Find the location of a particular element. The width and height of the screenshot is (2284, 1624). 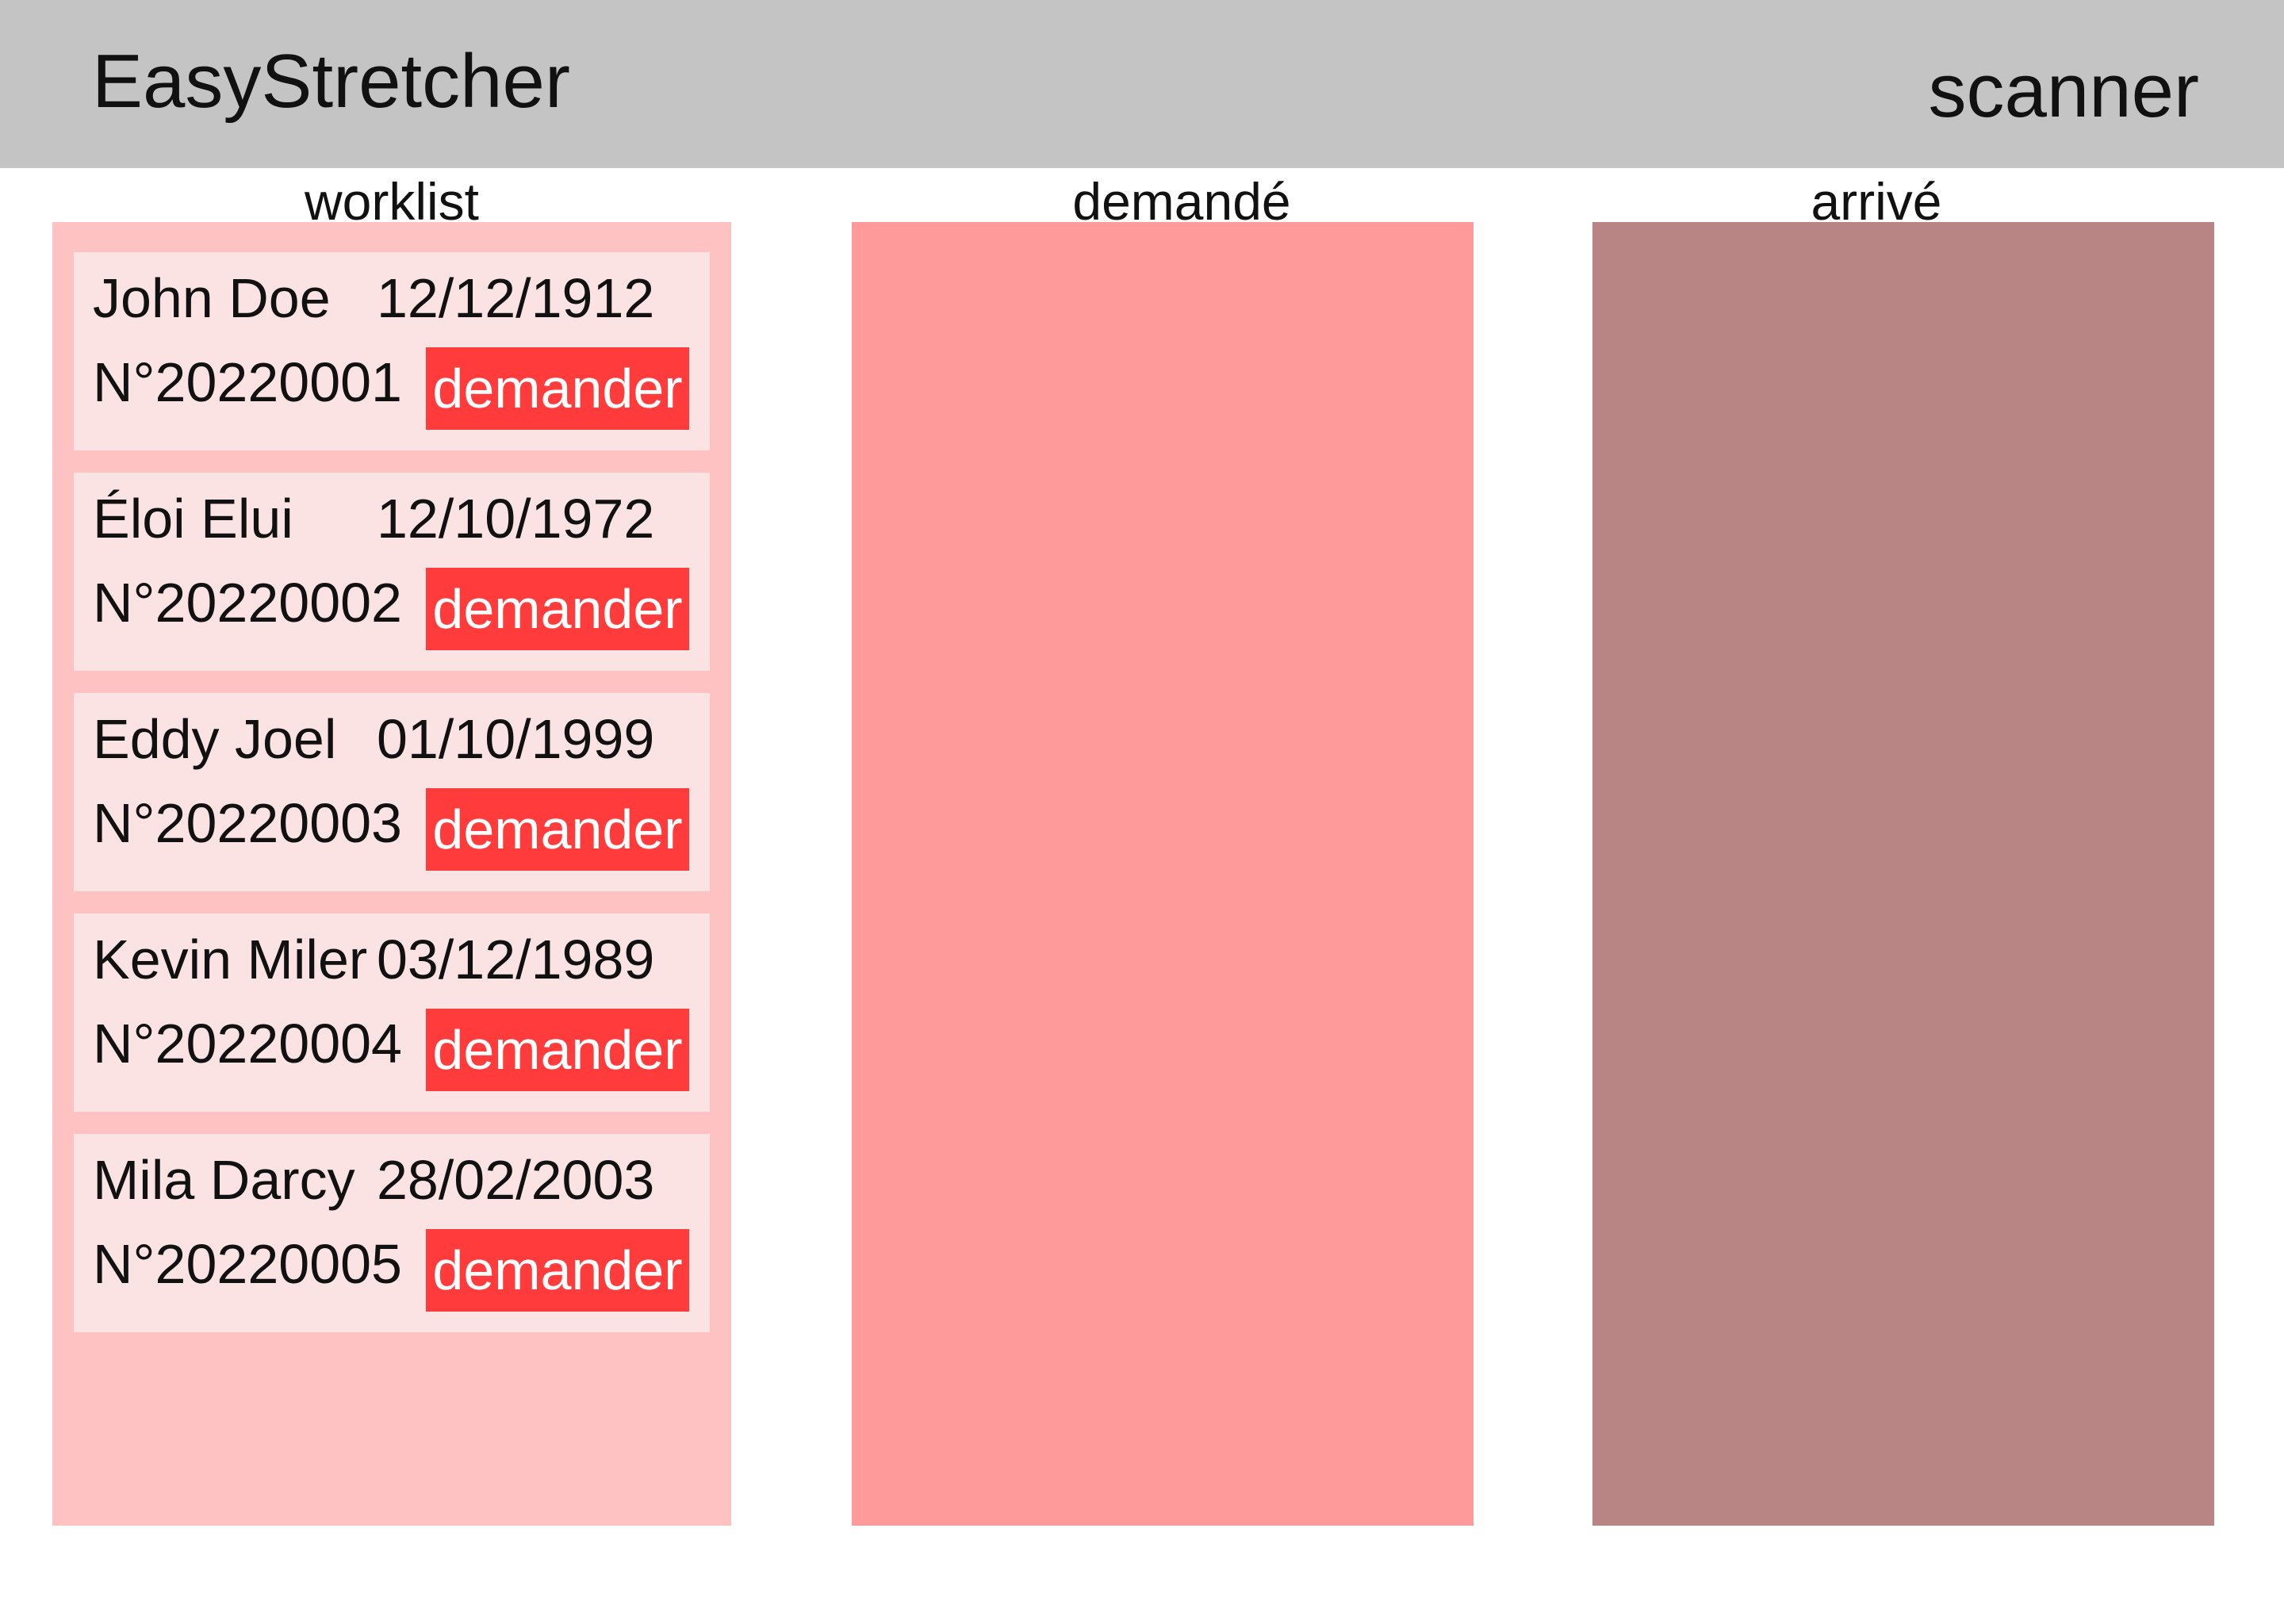

patient-number: N°20220002 is located at coordinates (247, 603).